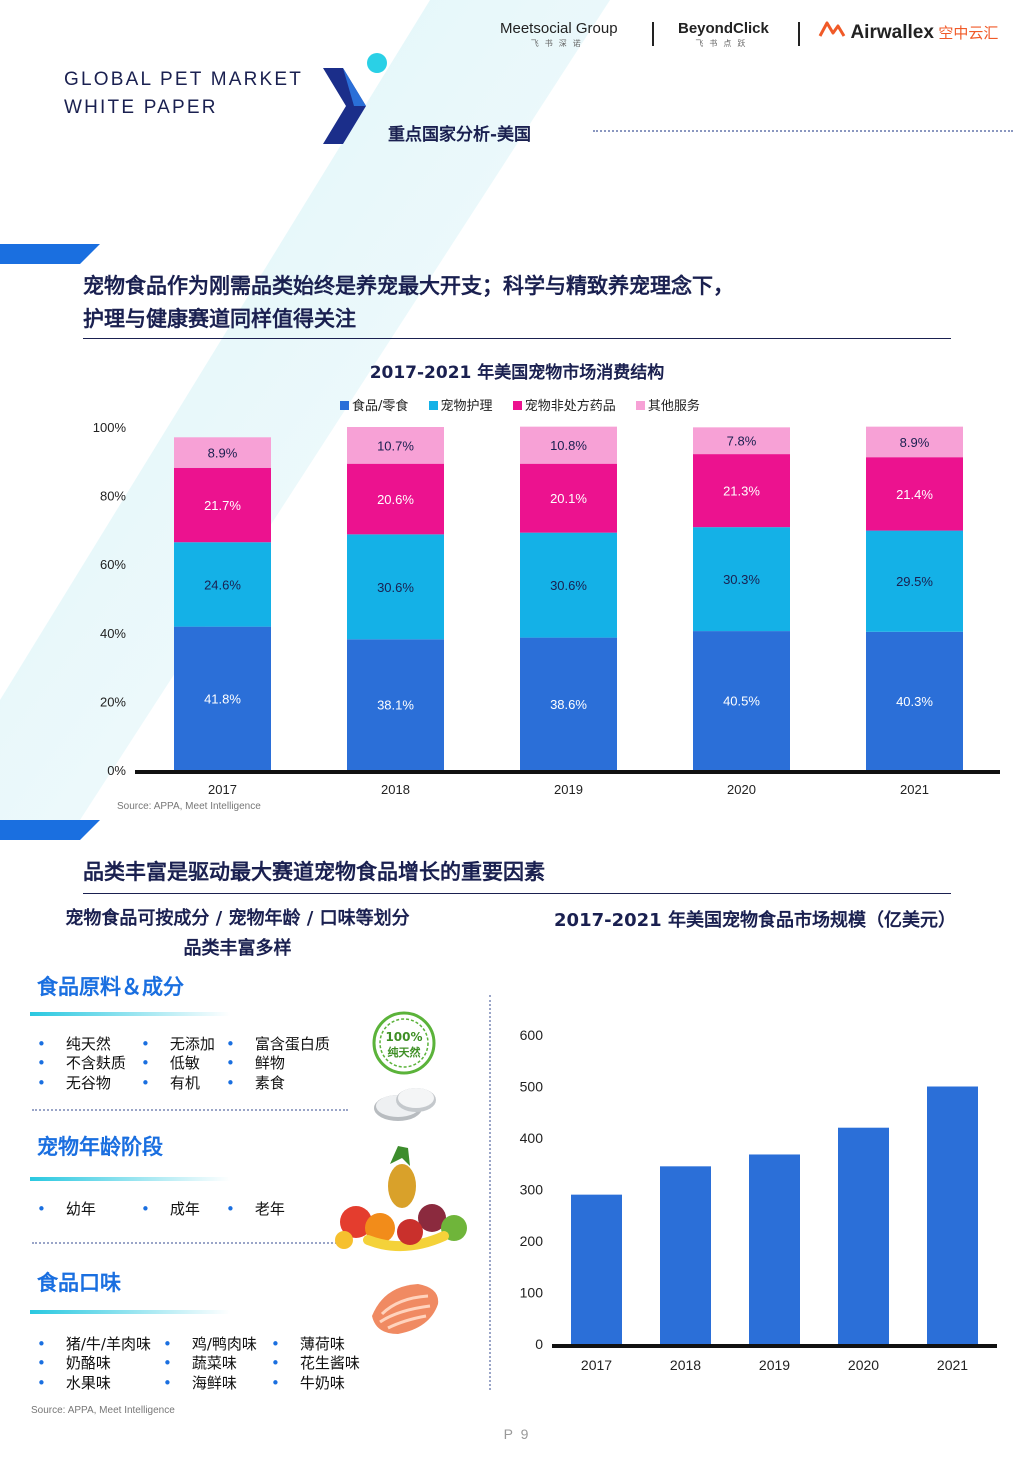 The width and height of the screenshot is (1034, 1459). What do you see at coordinates (567, 772) in the screenshot?
I see `x-axis-line` at bounding box center [567, 772].